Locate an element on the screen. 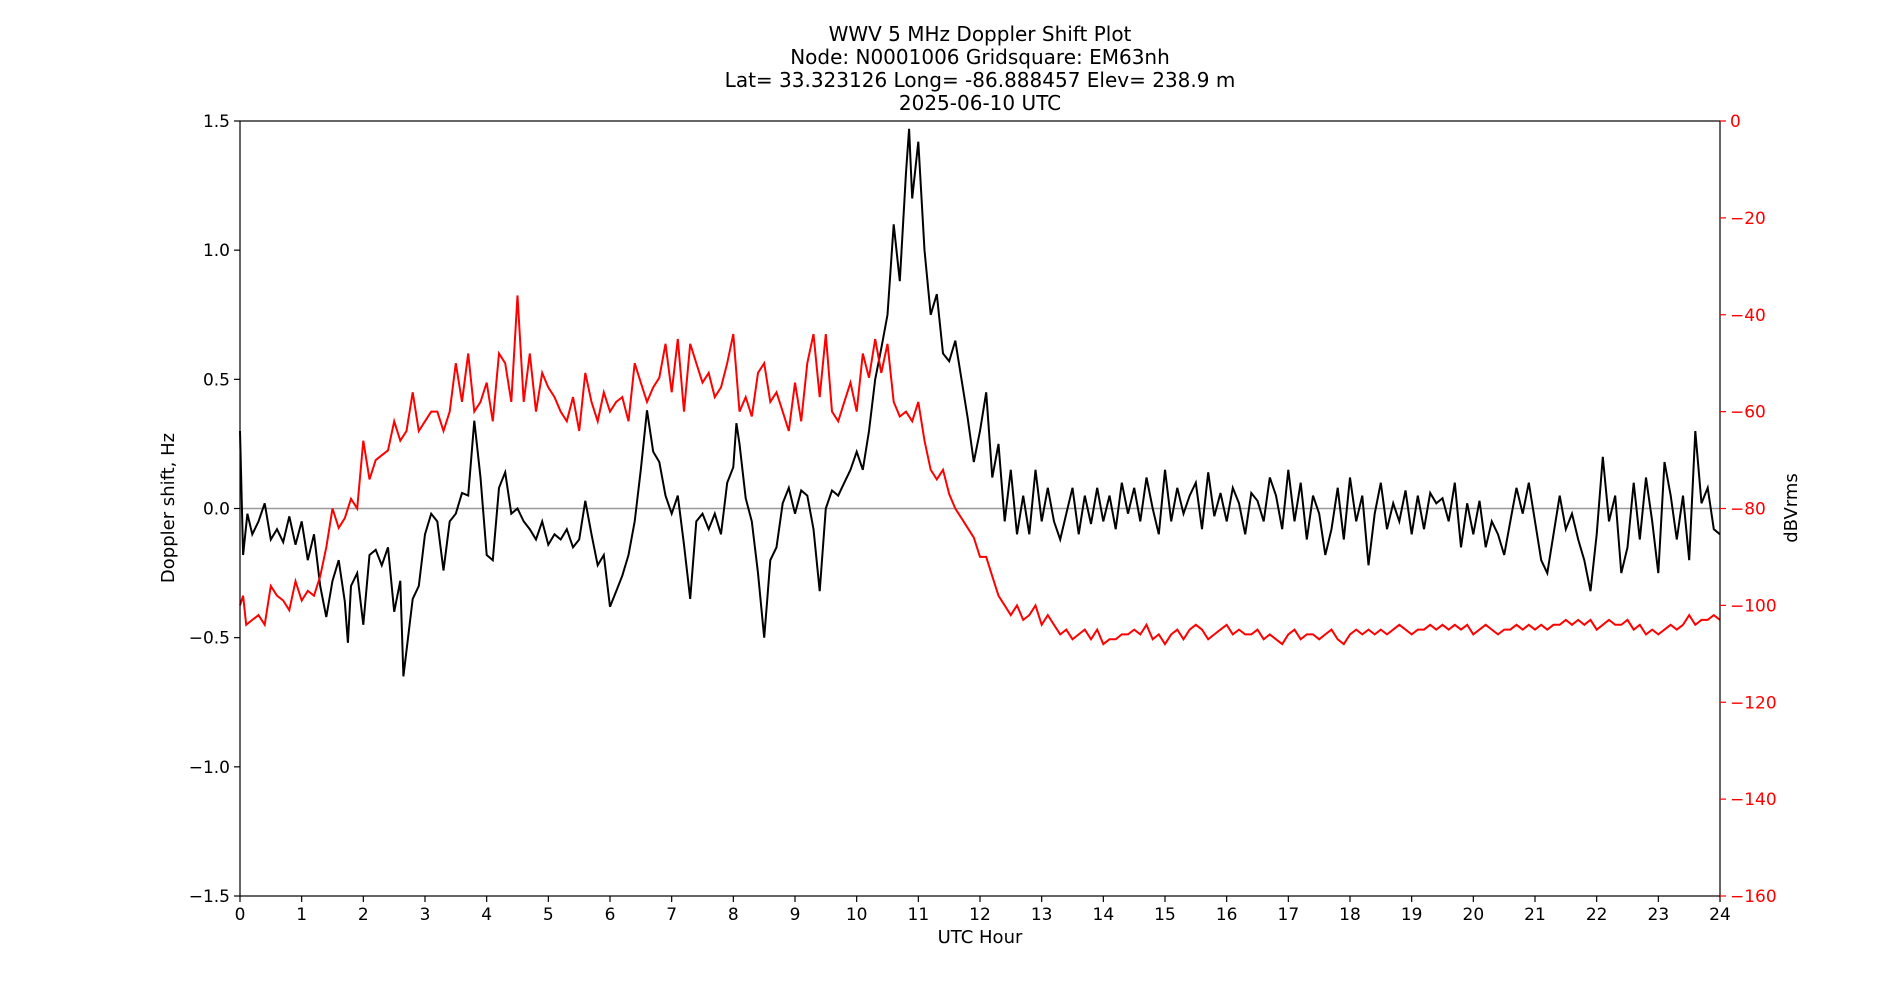  x-axis: 0 1 2 3 4 5 6 7 8 9 10 11 12 13 14 15 16 17 18 19 20 21 22 23 24 is located at coordinates (983, 910).